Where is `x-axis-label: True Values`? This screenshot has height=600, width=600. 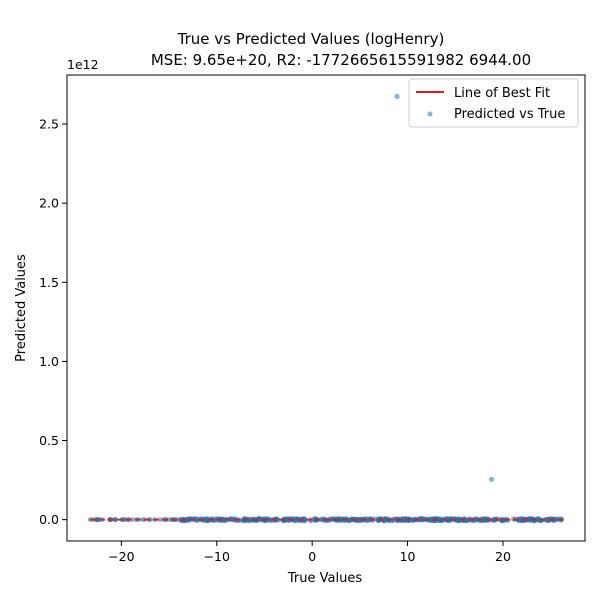
x-axis-label: True Values is located at coordinates (324, 578).